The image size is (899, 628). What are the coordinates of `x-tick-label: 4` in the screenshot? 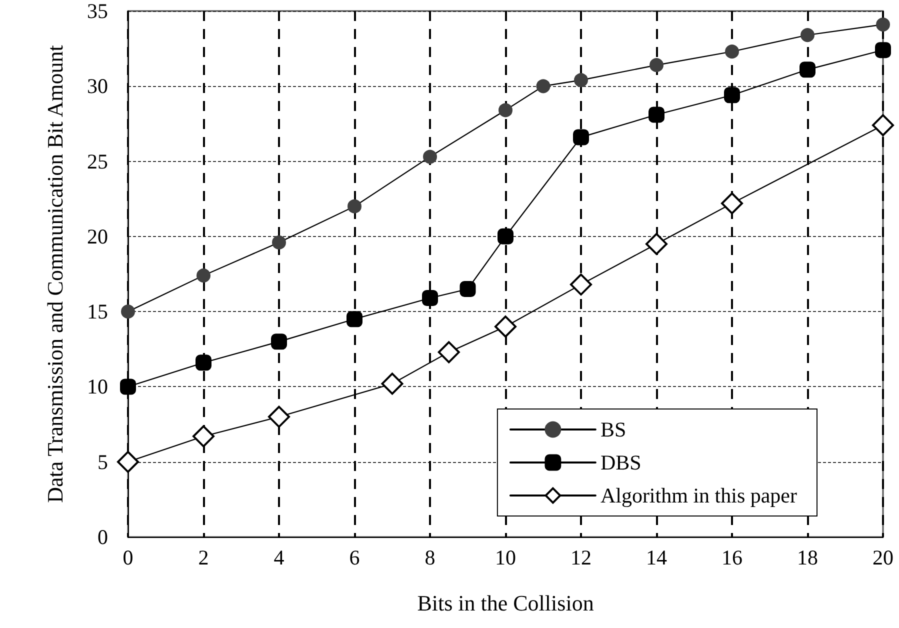 It's located at (279, 558).